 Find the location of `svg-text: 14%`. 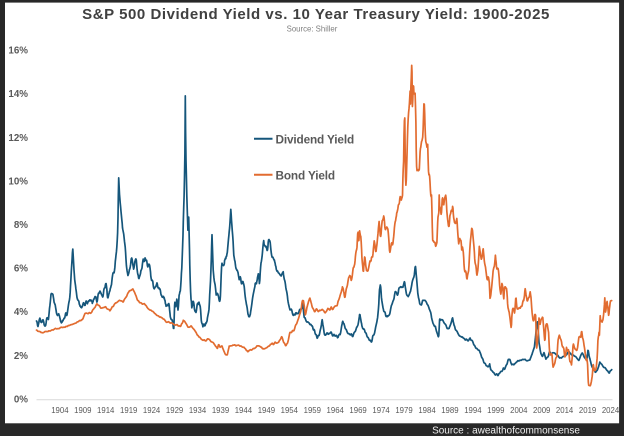

svg-text: 14% is located at coordinates (18, 94).